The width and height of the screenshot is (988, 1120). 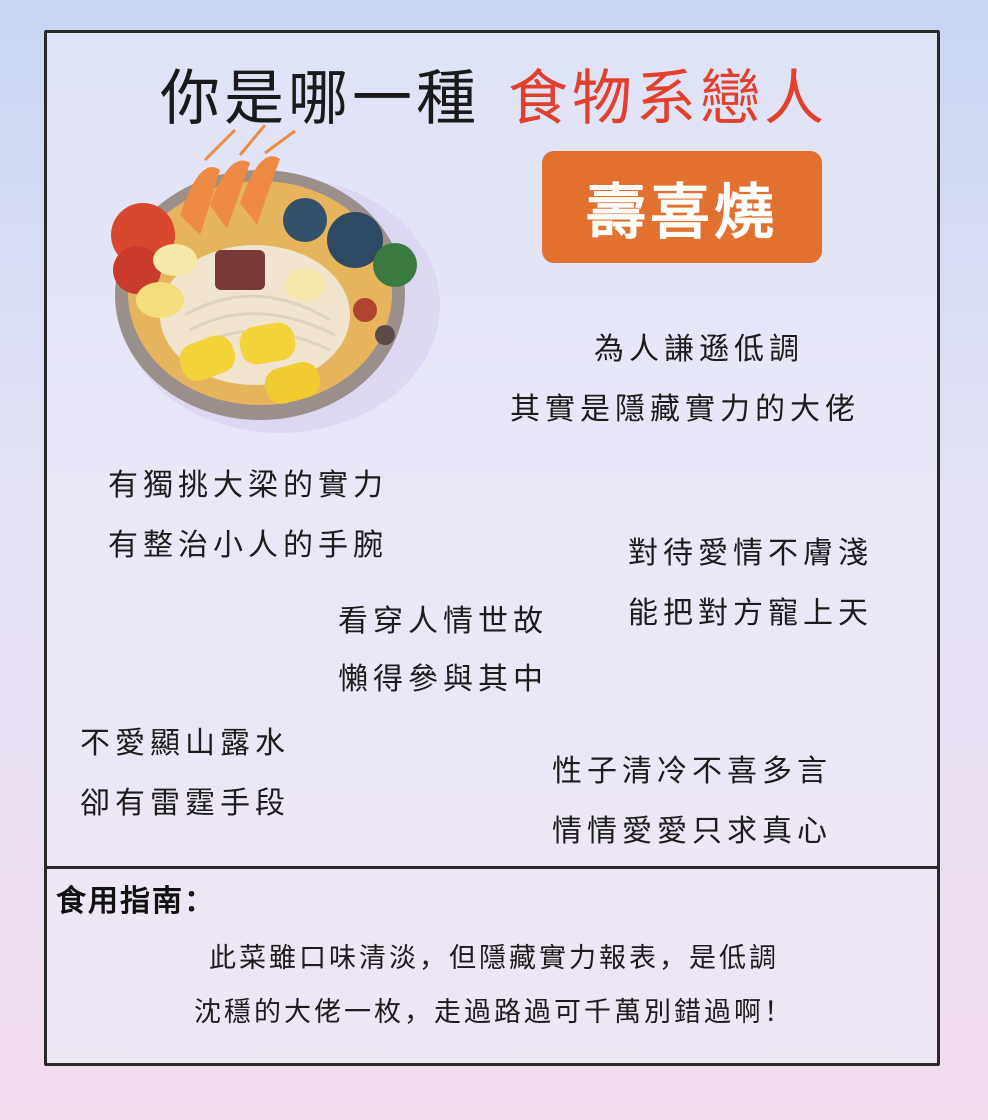 I want to click on section-divider, so click(x=492, y=867).